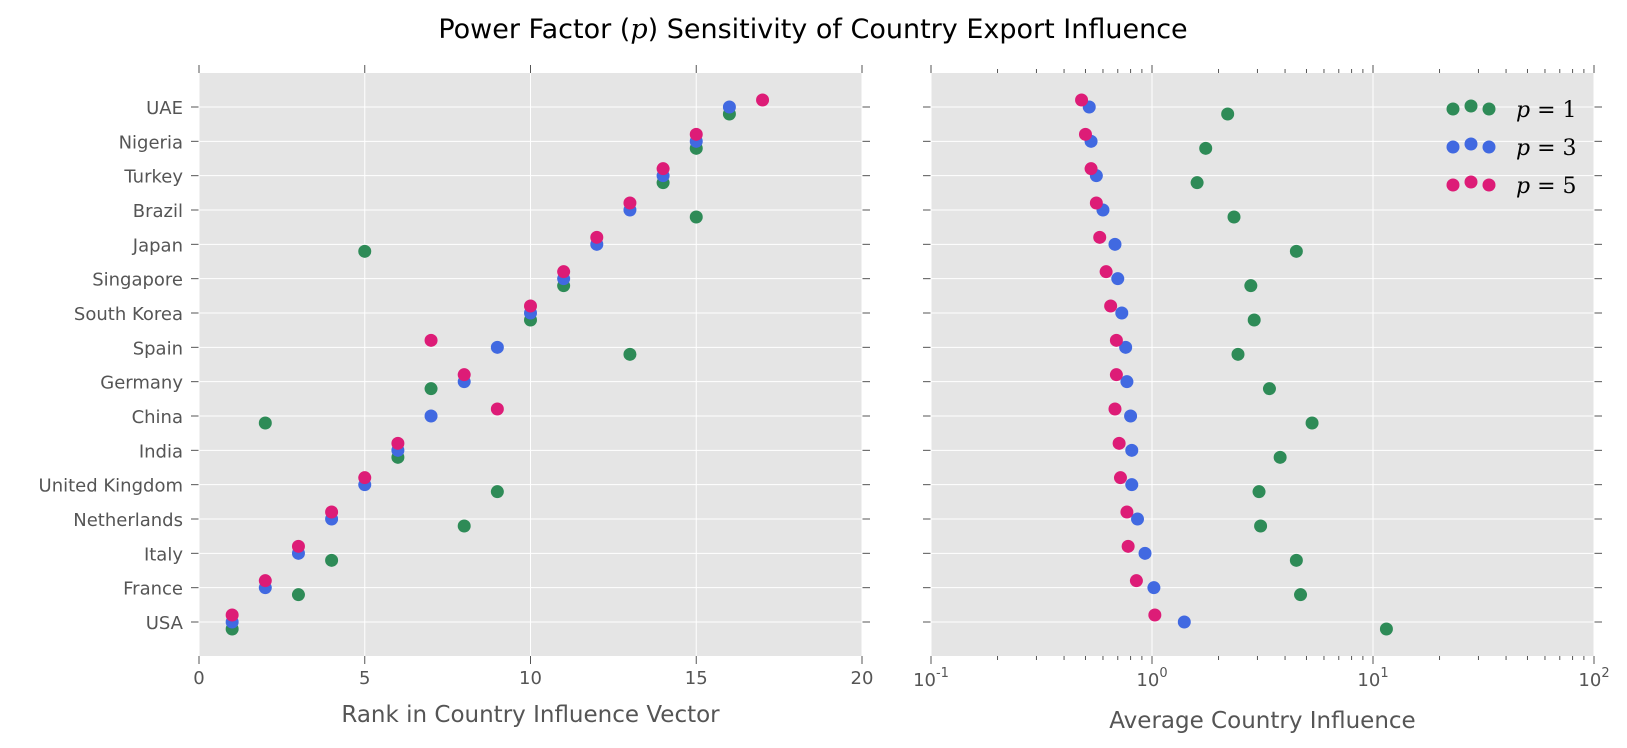 This screenshot has width=1627, height=748. I want to click on influence-x-axis-label: Average Country Influence, so click(1262, 721).